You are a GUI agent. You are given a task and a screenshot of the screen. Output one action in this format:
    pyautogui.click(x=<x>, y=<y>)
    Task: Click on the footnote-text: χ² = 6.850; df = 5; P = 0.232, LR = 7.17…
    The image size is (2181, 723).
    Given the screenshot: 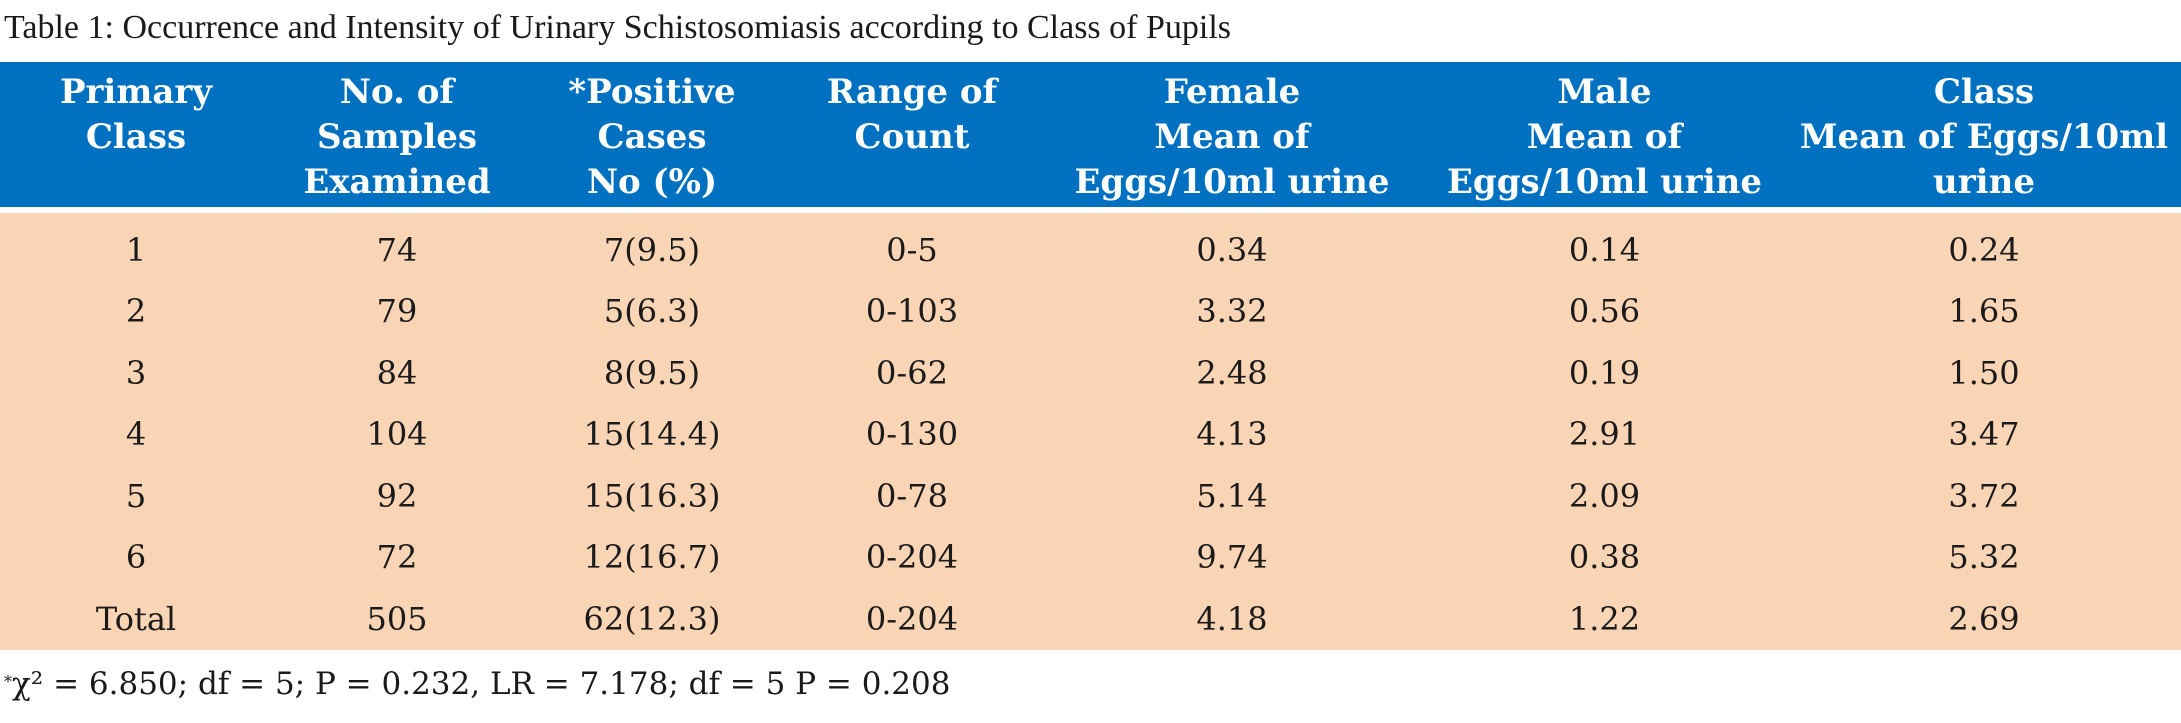 What is the action you would take?
    pyautogui.click(x=481, y=684)
    